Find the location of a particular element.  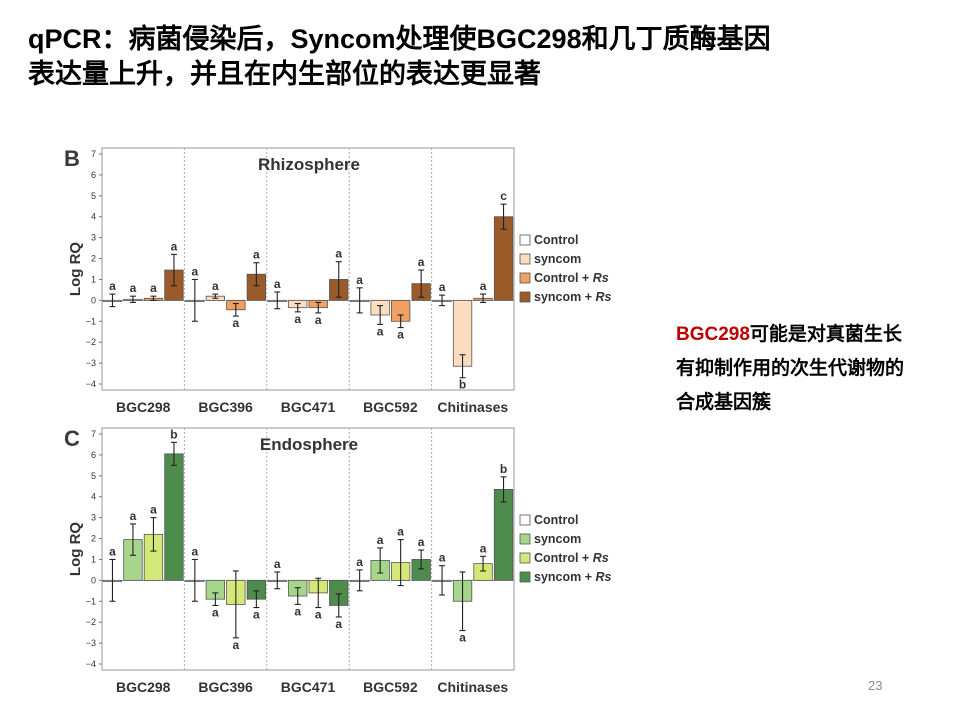

note-highlight: BGC298 is located at coordinates (713, 334).